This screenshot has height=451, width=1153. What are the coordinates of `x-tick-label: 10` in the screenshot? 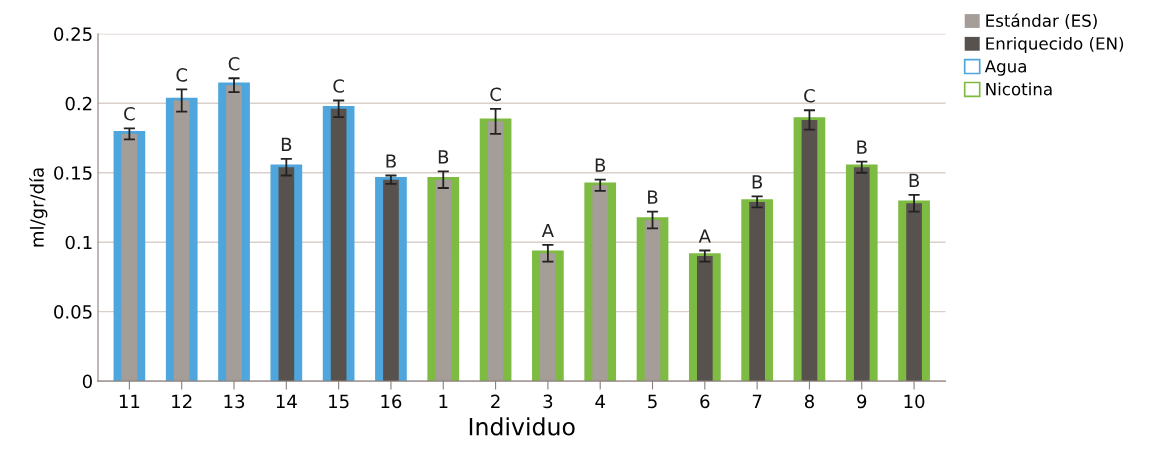 It's located at (914, 401).